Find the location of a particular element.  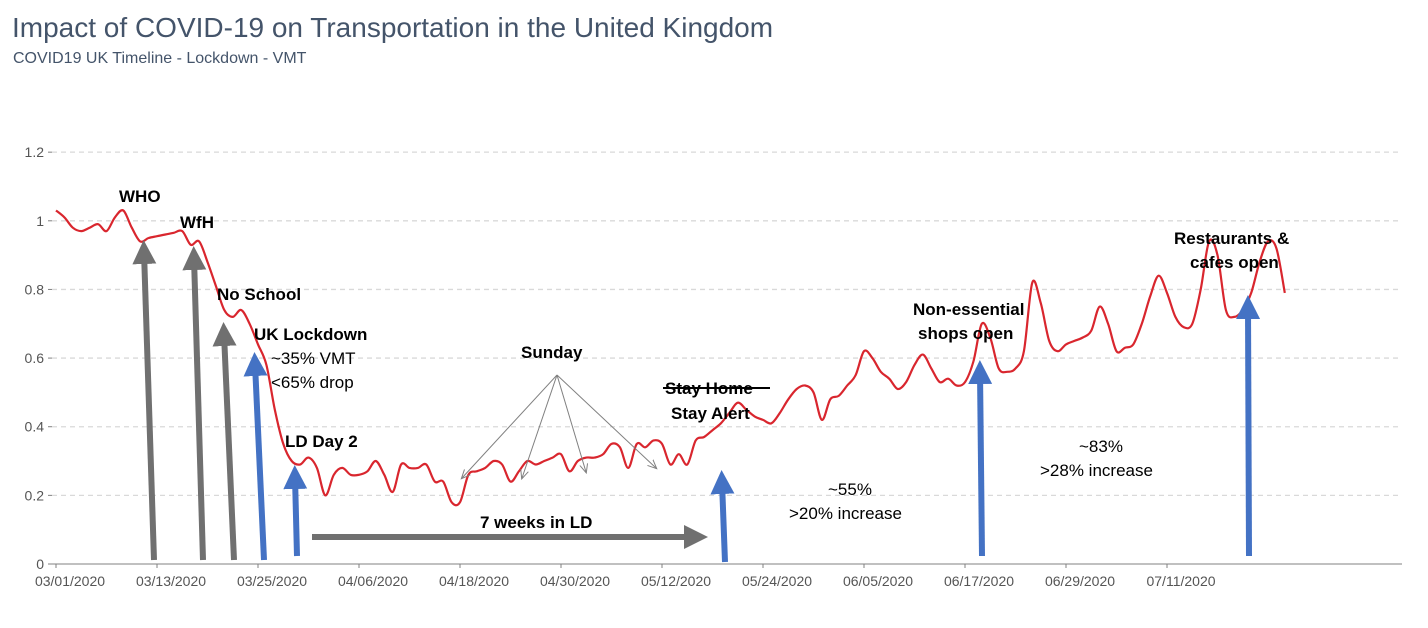

x-tick-label: 03/25/2020 is located at coordinates (272, 581).